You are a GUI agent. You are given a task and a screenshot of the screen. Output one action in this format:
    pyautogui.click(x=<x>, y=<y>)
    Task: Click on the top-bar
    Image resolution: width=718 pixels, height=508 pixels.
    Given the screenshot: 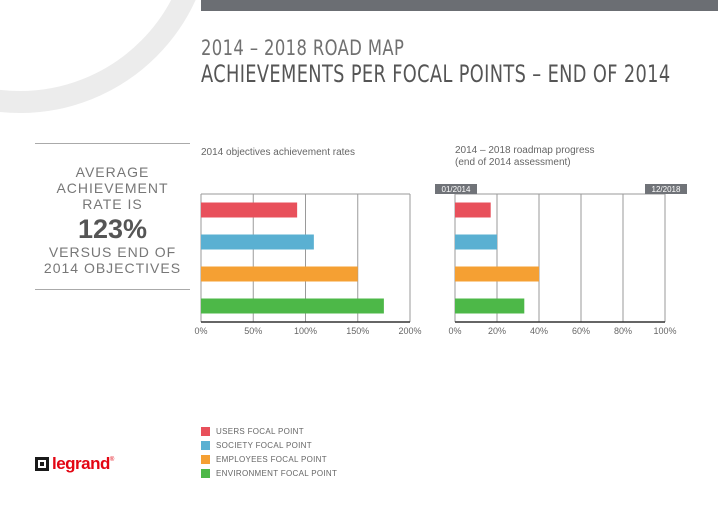 What is the action you would take?
    pyautogui.click(x=459, y=5)
    